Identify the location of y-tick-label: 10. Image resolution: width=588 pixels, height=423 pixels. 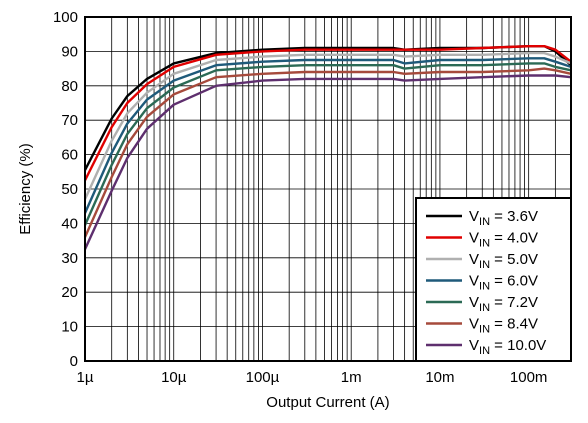
(69, 327).